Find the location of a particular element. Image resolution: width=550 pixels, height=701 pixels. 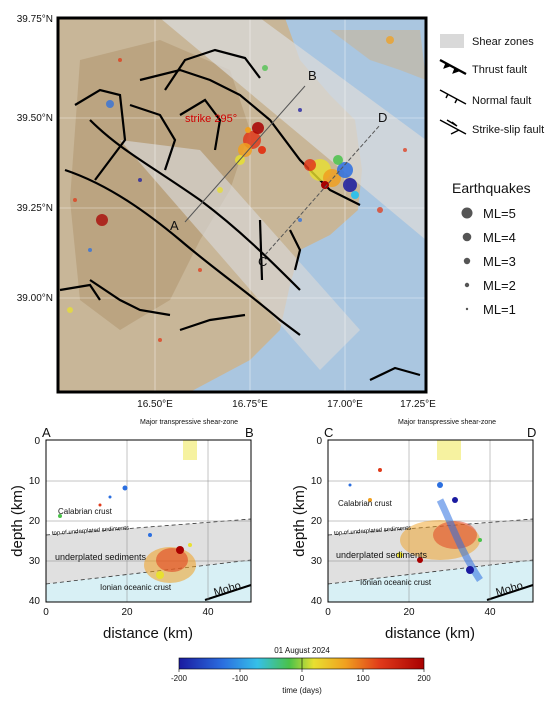

lon-label-4: 17.25°E is located at coordinates (418, 404).